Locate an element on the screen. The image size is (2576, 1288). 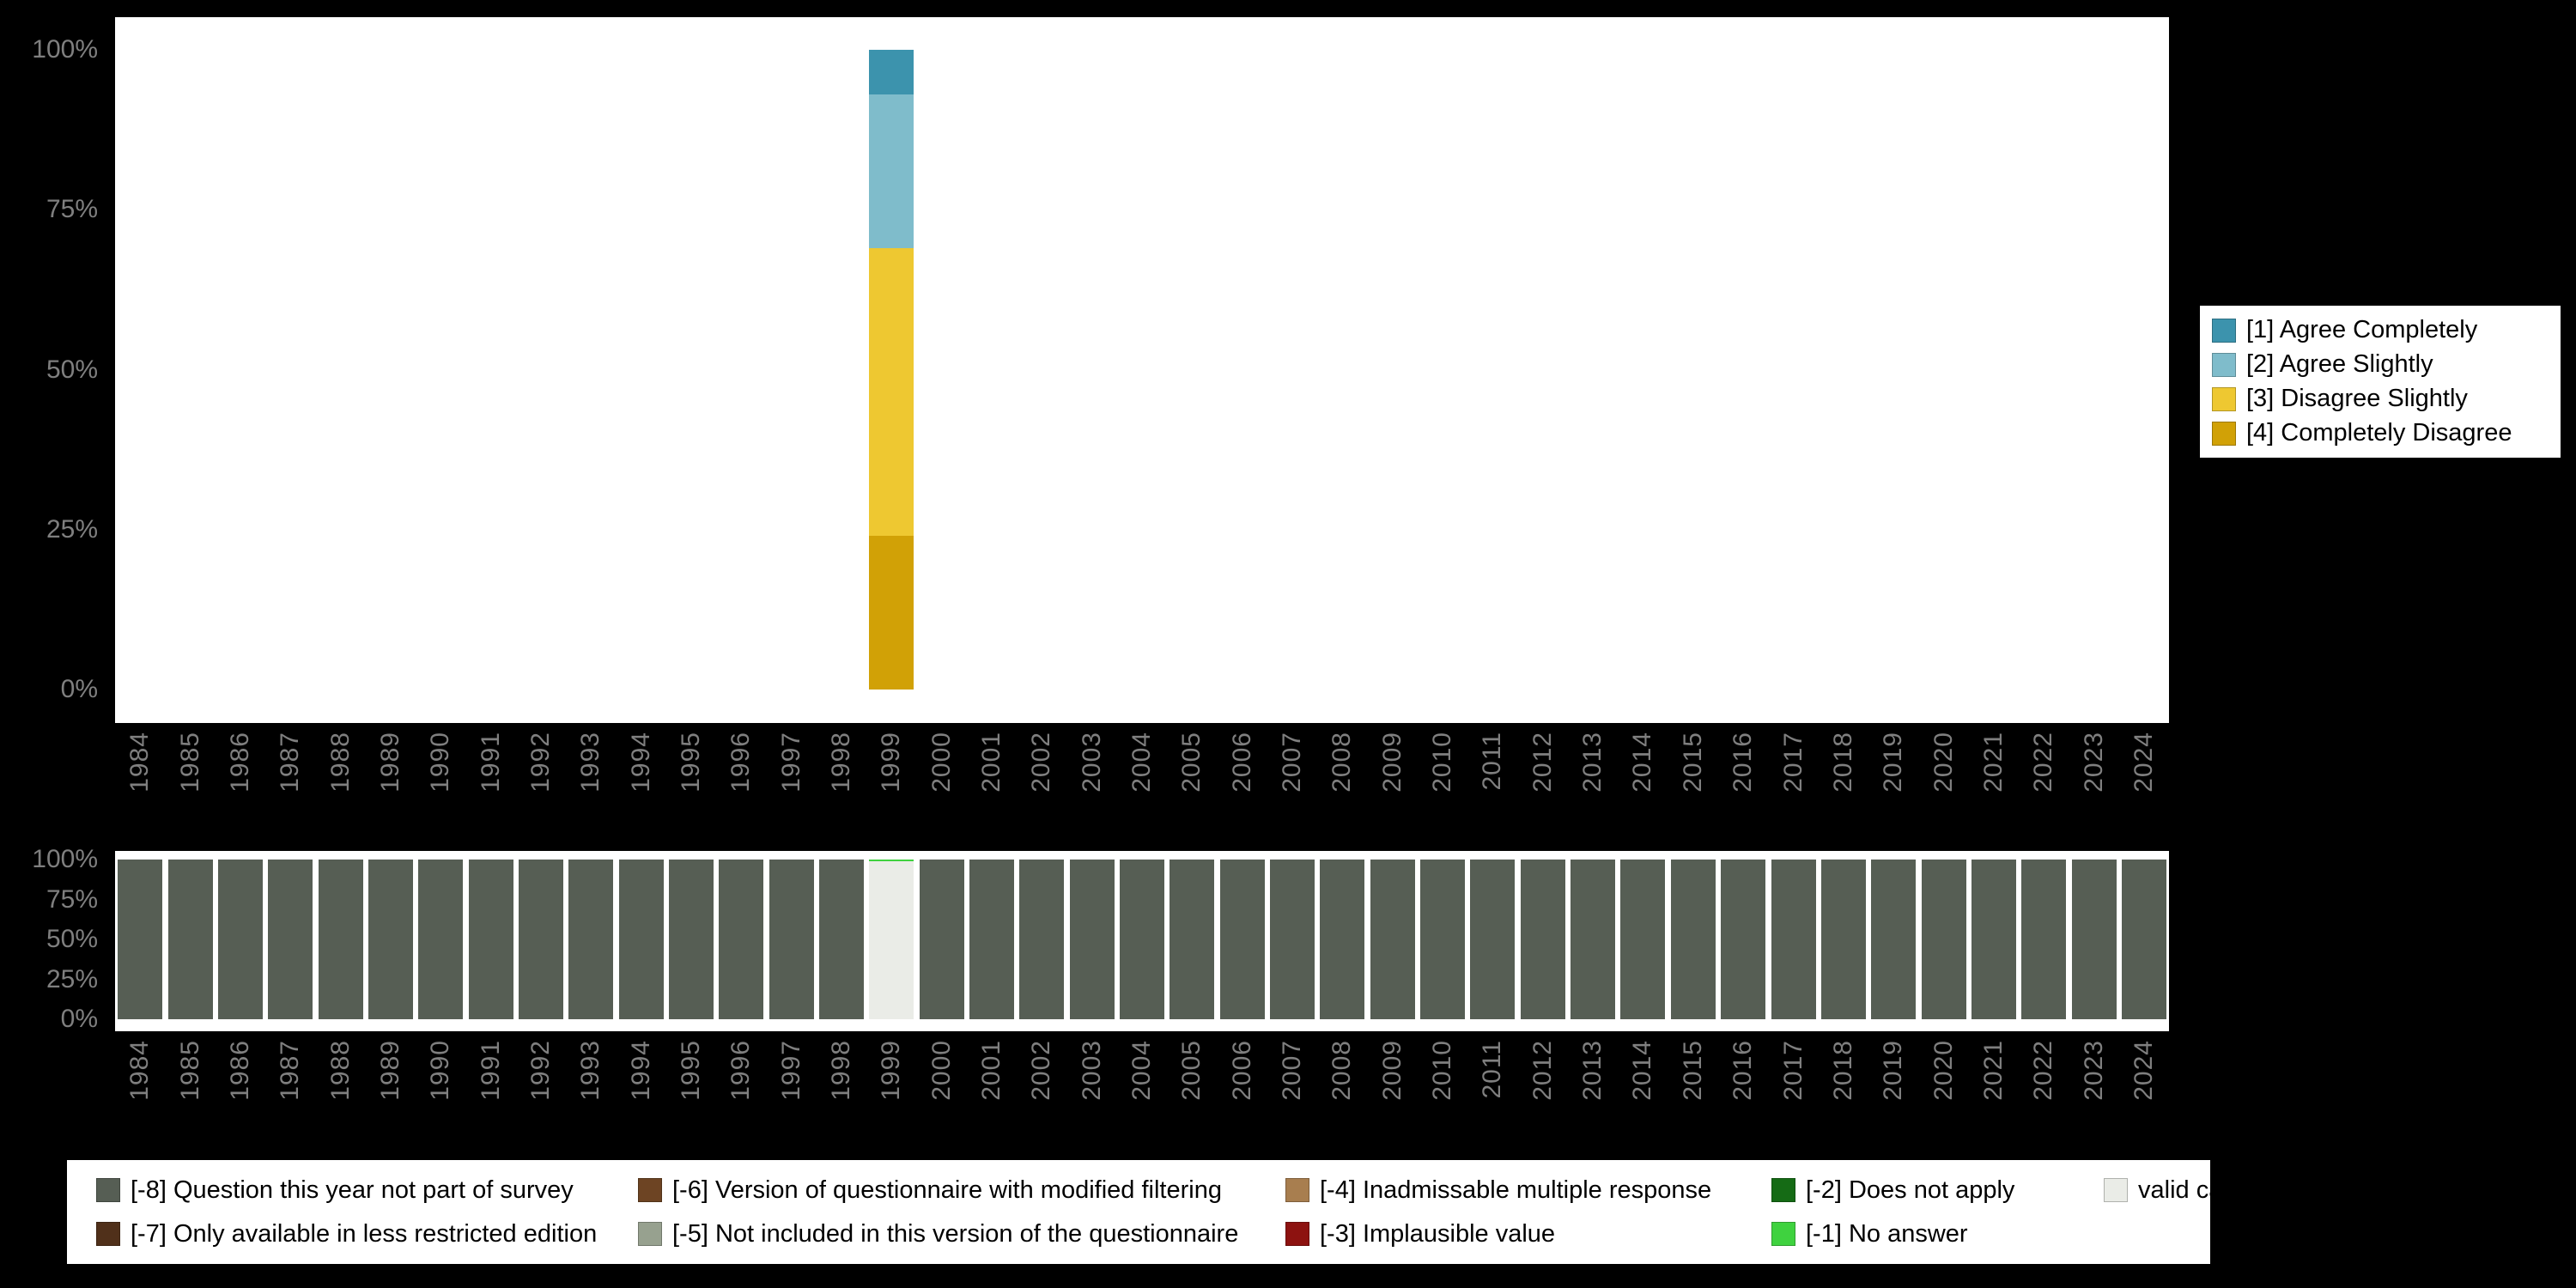
bar-2003 is located at coordinates (1092, 370).